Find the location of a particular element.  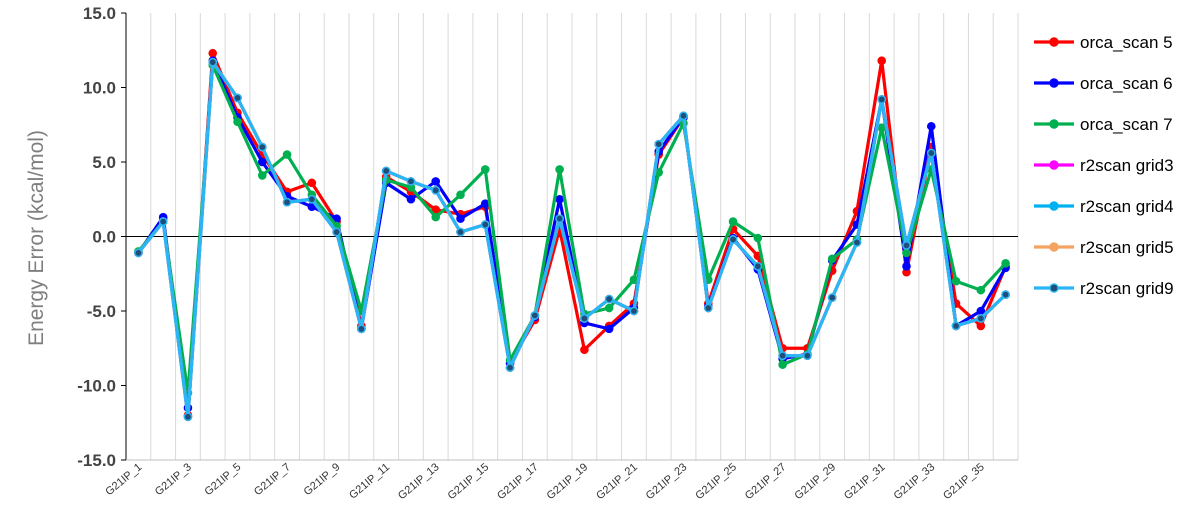

legend-item: orca_scan 6 is located at coordinates (1103, 83).